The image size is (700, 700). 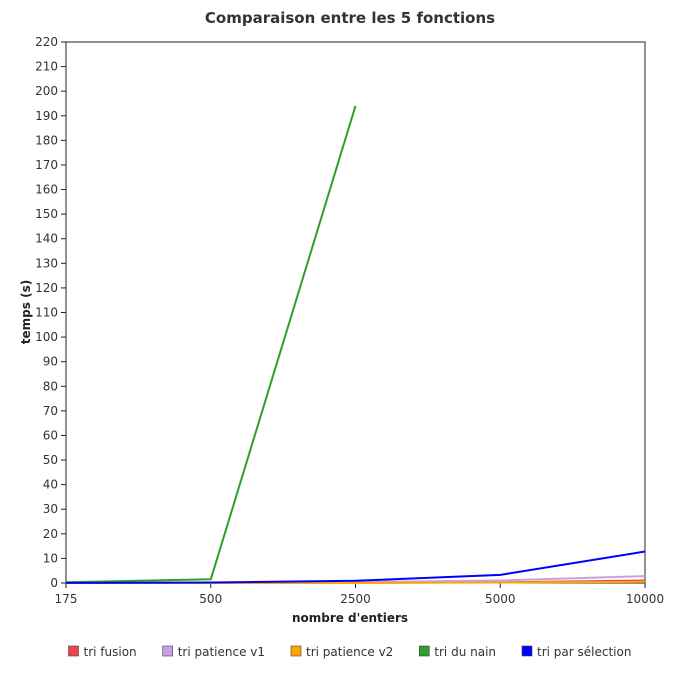 What do you see at coordinates (350, 18) in the screenshot?
I see `chart-title: Comparaison entre les 5 fonctions` at bounding box center [350, 18].